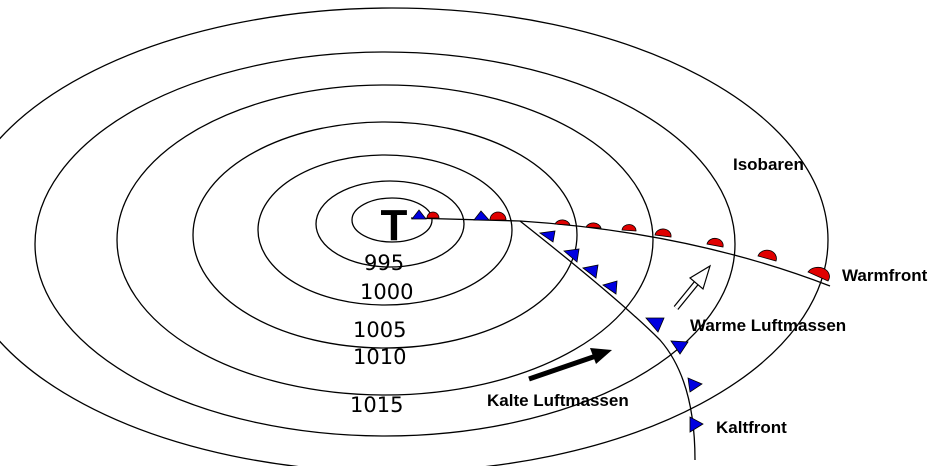  I want to click on low-pressure-symbol: T, so click(394, 225).